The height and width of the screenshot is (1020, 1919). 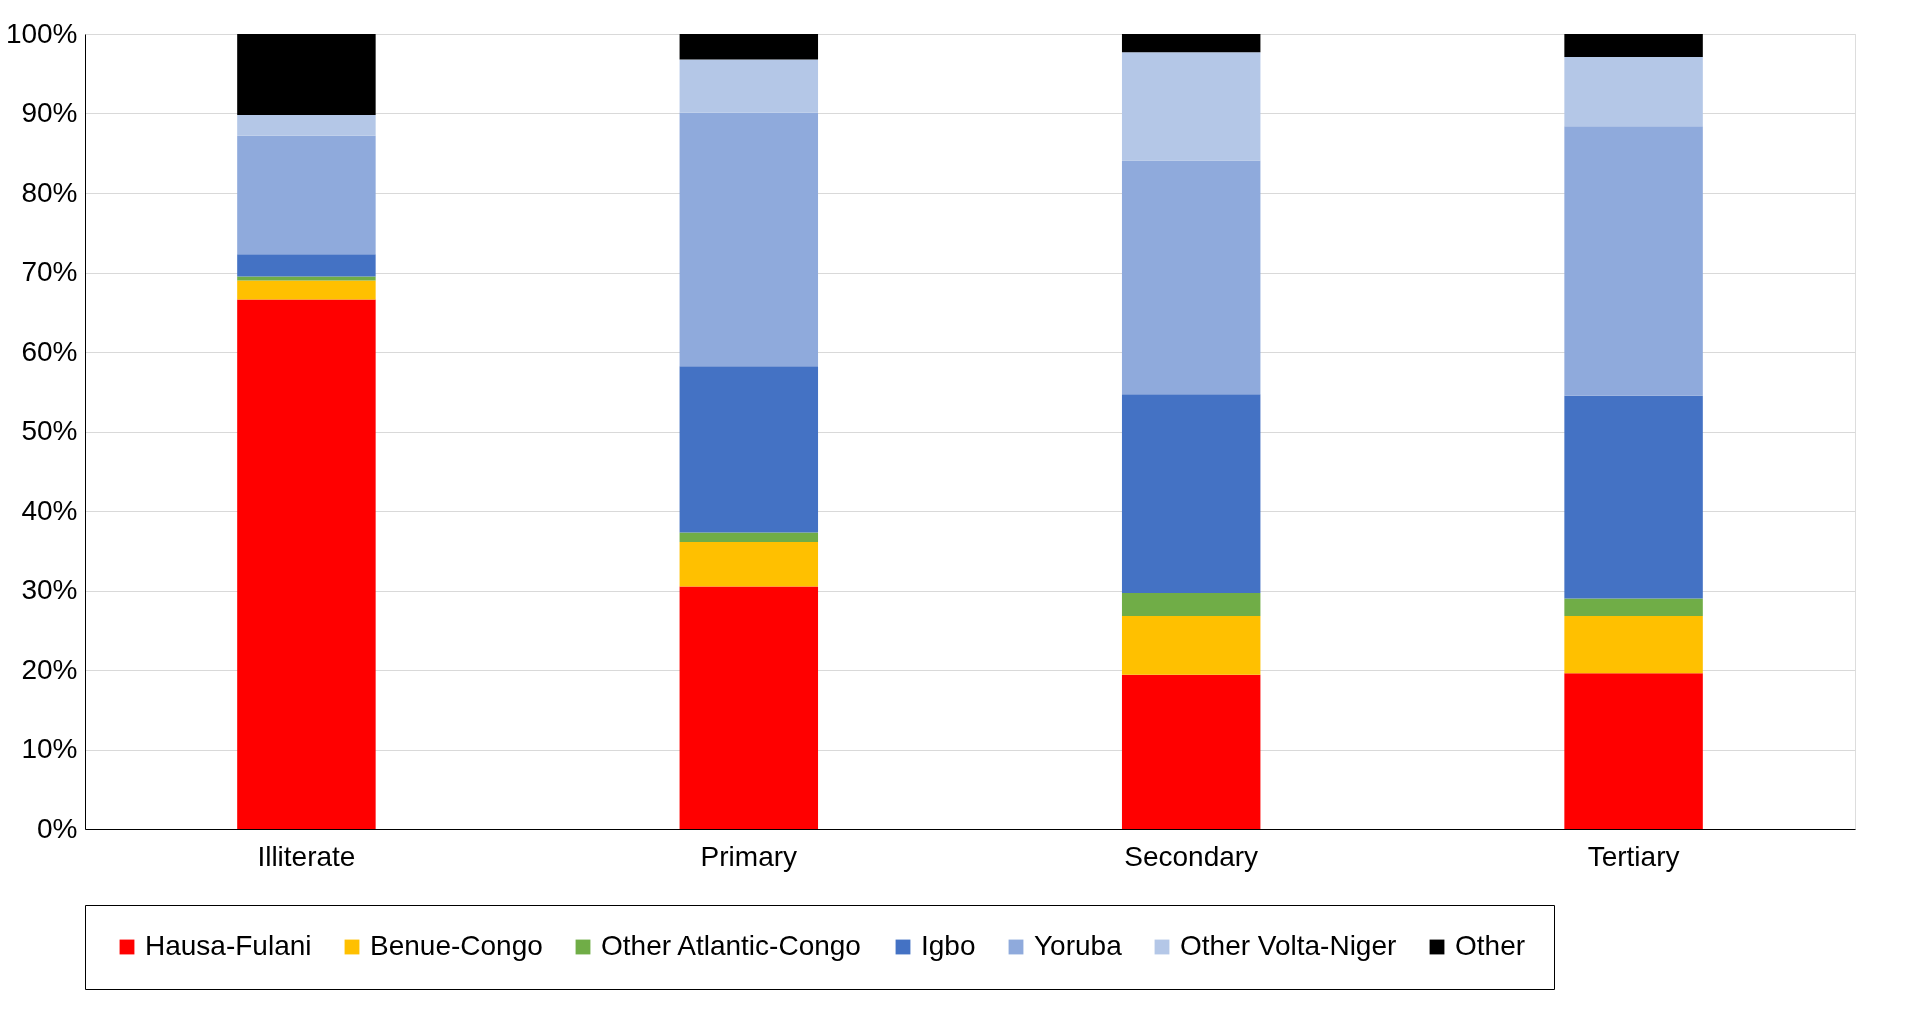 I want to click on y-tick-label: 100%, so click(x=41, y=33).